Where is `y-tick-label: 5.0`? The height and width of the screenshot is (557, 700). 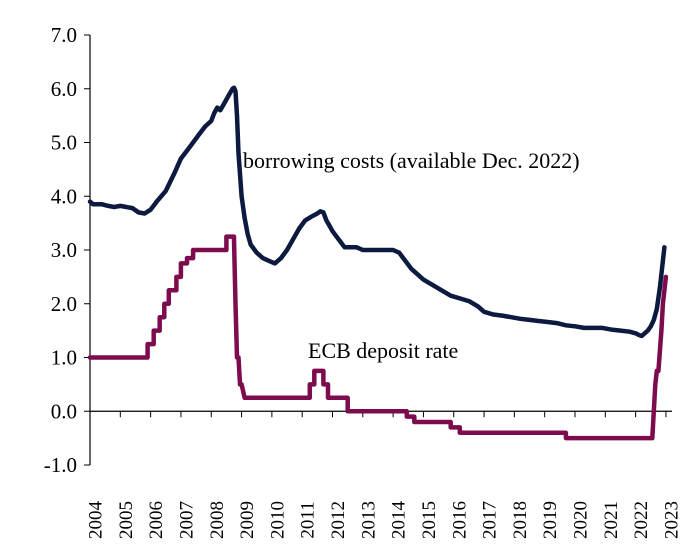
y-tick-label: 5.0 is located at coordinates (64, 143).